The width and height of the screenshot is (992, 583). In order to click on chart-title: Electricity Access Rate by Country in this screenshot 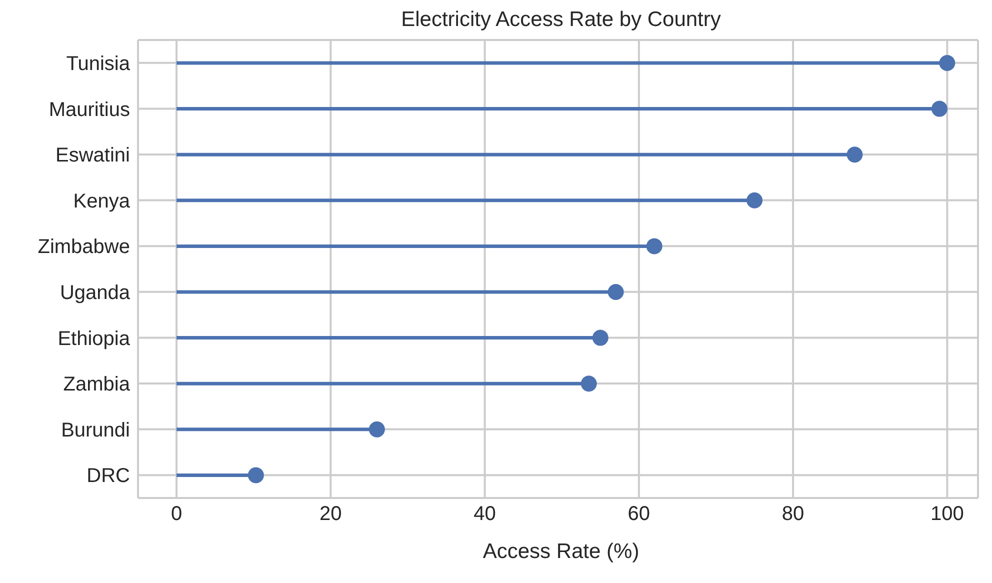, I will do `click(561, 20)`.